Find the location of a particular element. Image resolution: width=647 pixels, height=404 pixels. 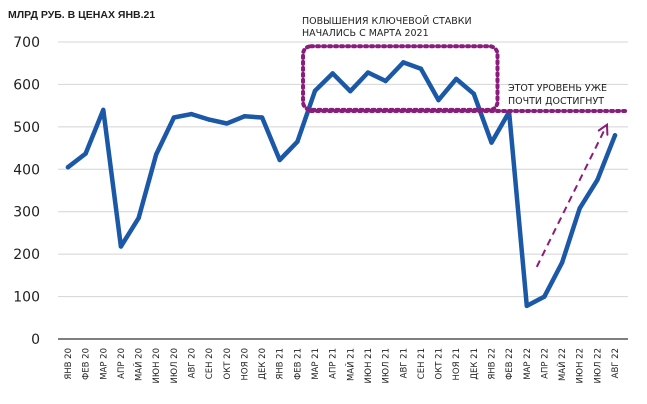

x-tick-label: СЕН 21 is located at coordinates (422, 363).